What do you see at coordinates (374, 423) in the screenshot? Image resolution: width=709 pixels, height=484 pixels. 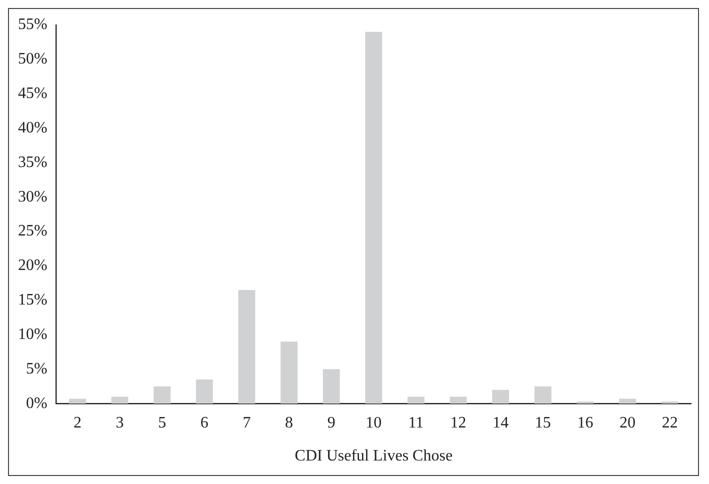 I see `x-tick-label: 10` at bounding box center [374, 423].